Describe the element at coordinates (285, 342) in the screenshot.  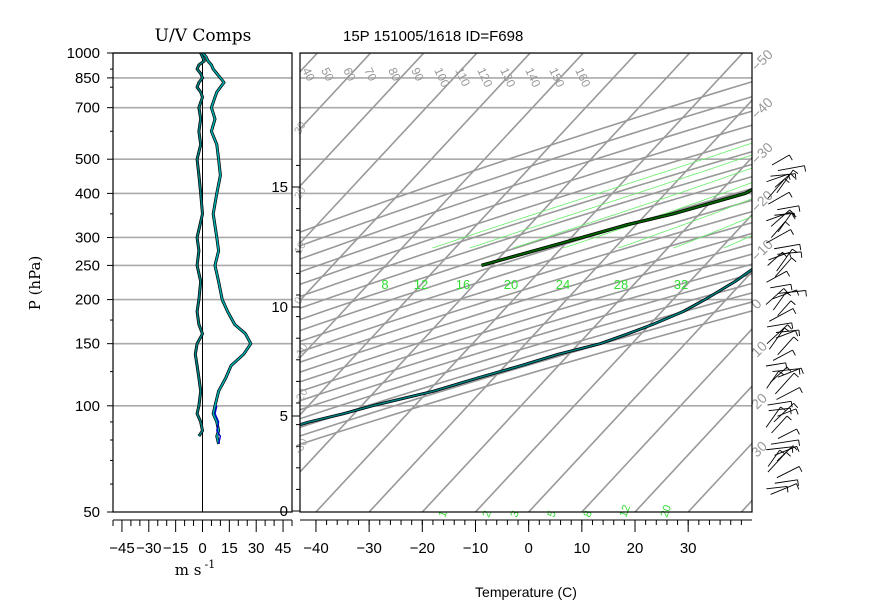
I see `height-axis: 0 5 10 15` at that location.